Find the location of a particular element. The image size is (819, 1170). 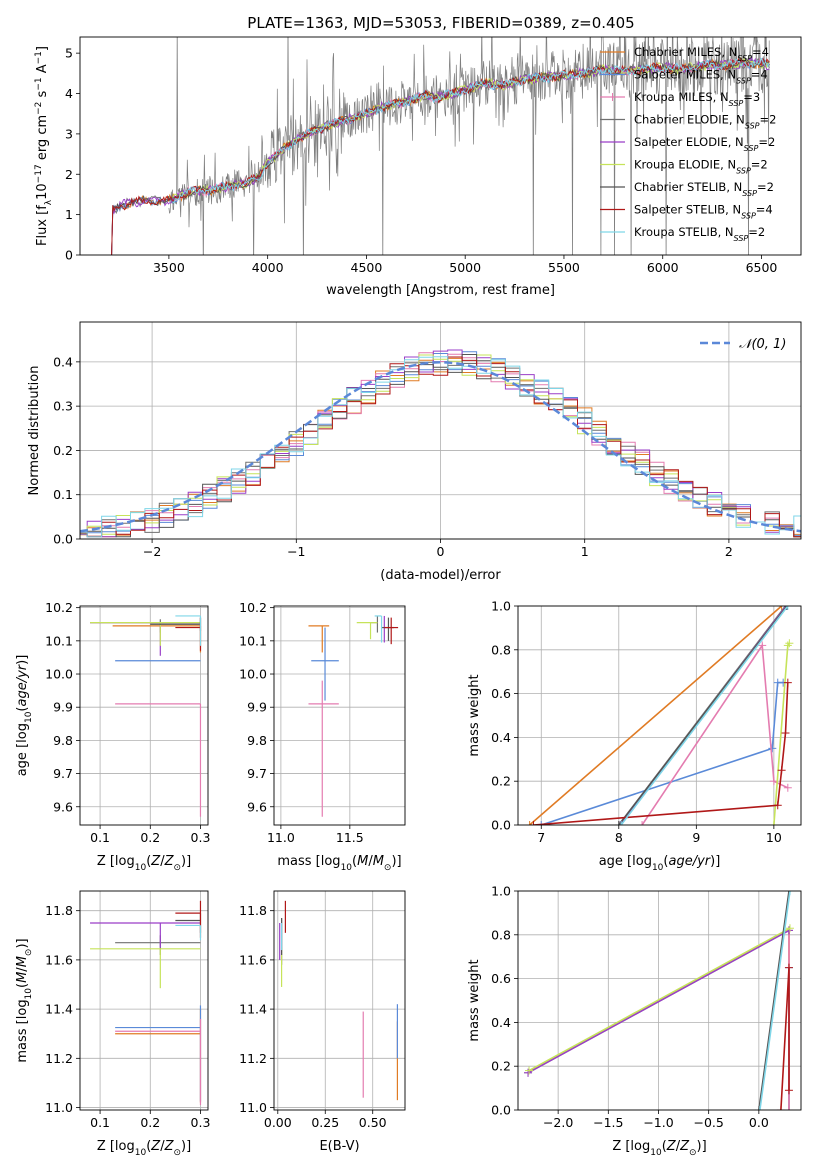

legend: 𝒩(0, 1) is located at coordinates (743, 344).